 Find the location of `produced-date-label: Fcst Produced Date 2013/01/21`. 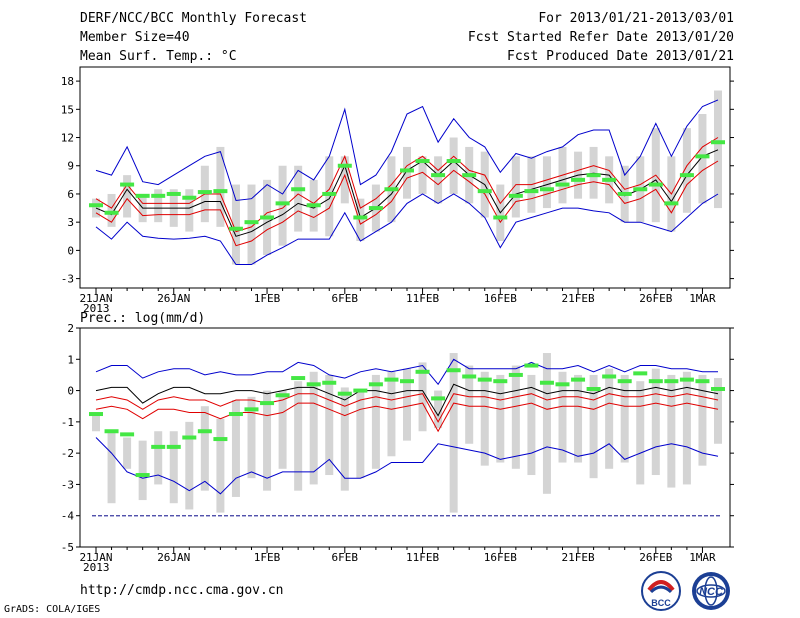

produced-date-label: Fcst Produced Date 2013/01/21 is located at coordinates (620, 56).